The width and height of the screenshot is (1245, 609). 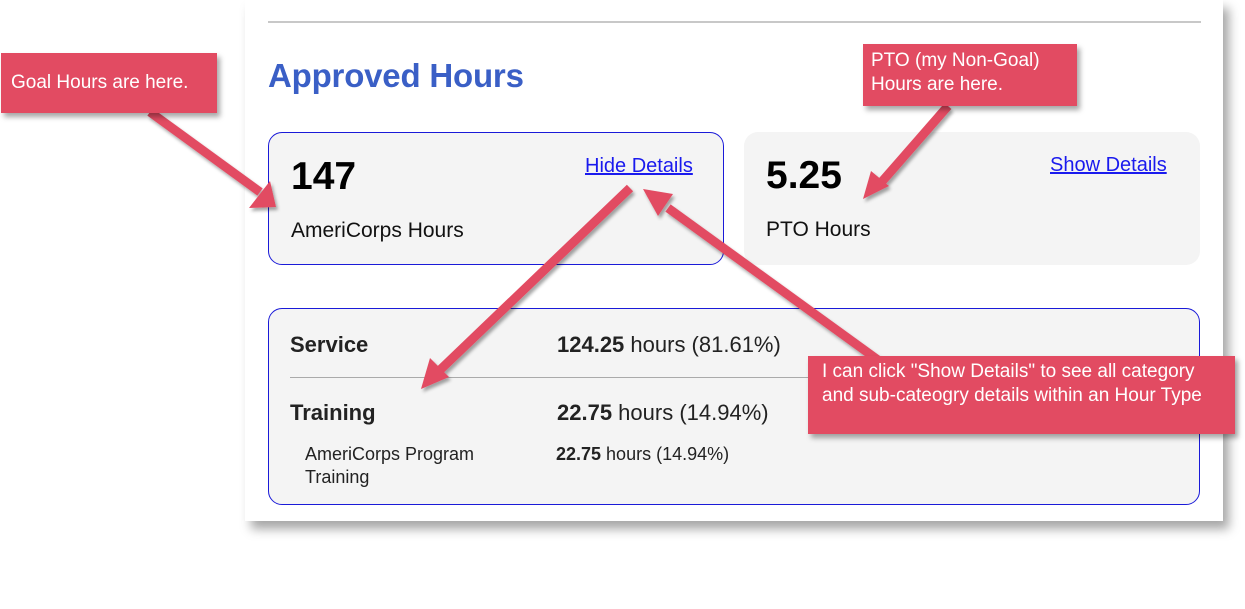 I want to click on category-percent-training: hours (14.94%), so click(x=690, y=412).